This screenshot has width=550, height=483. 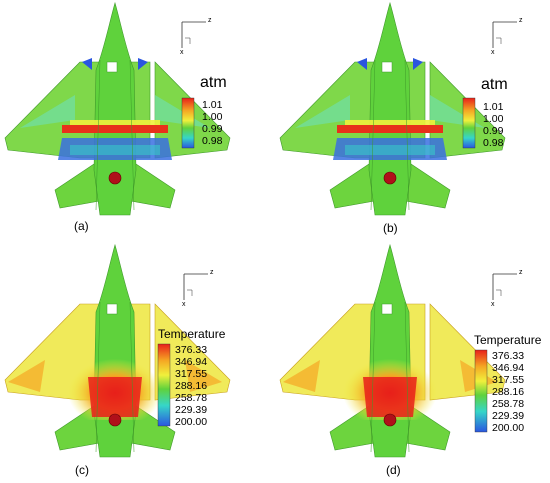 What do you see at coordinates (82, 470) in the screenshot?
I see `panel-caption: (c)` at bounding box center [82, 470].